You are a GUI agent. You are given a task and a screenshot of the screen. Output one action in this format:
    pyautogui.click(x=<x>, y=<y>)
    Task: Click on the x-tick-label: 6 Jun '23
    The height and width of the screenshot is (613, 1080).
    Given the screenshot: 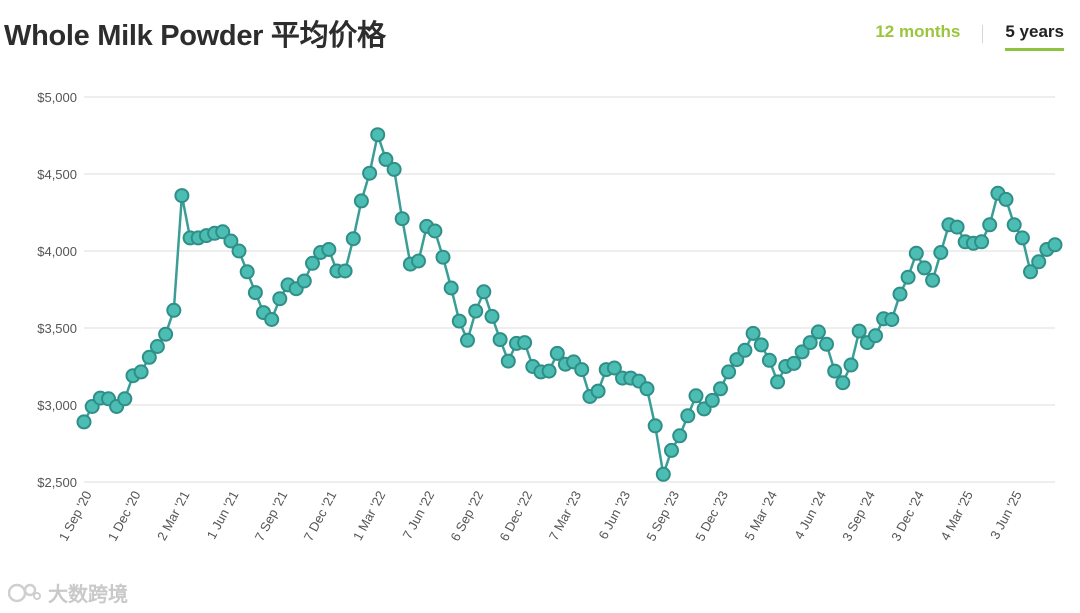 What is the action you would take?
    pyautogui.click(x=614, y=514)
    